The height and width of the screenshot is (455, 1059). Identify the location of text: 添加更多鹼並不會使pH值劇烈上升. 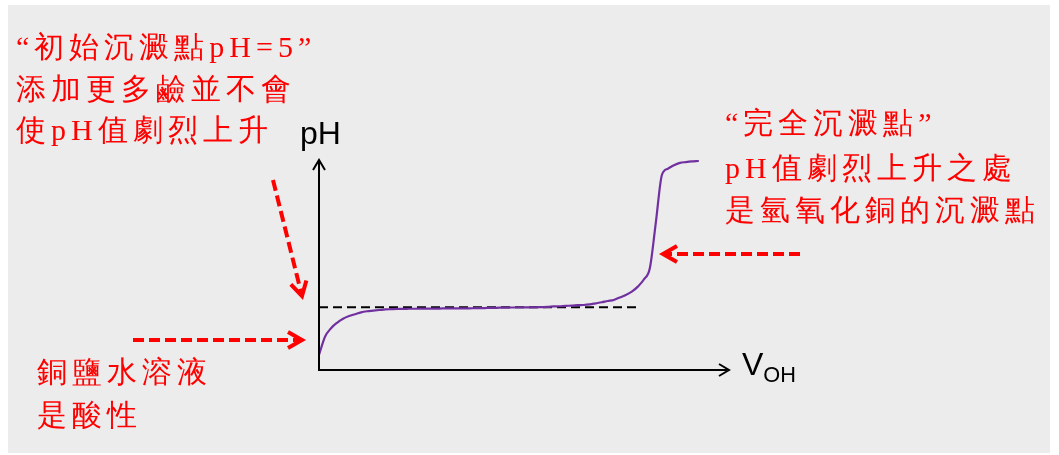
(156, 108).